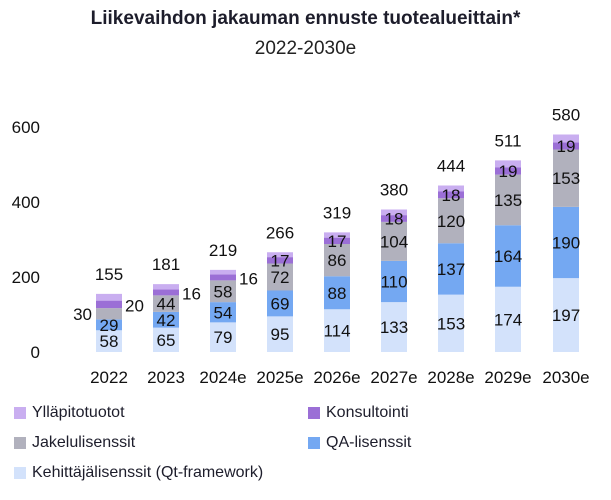  I want to click on data-label: 54, so click(223, 312).